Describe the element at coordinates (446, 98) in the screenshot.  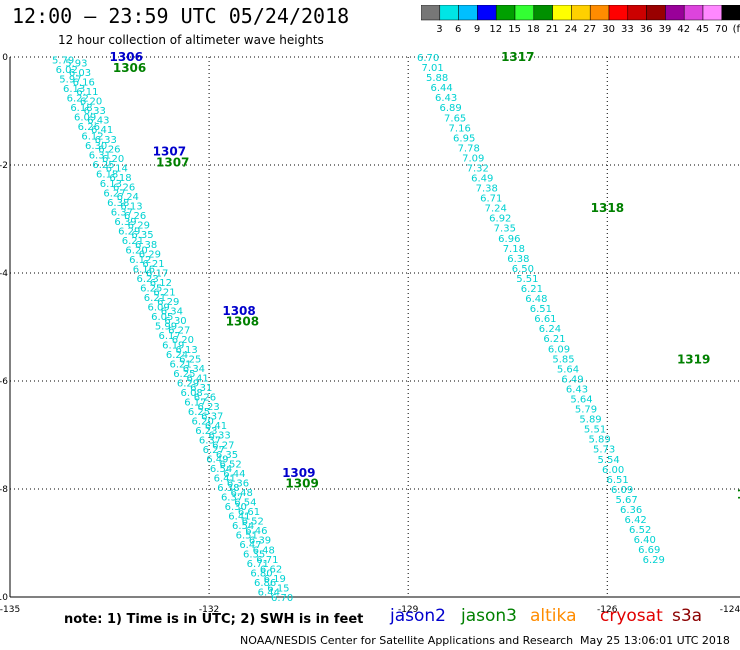
I see `swh-value: 6.43` at that location.